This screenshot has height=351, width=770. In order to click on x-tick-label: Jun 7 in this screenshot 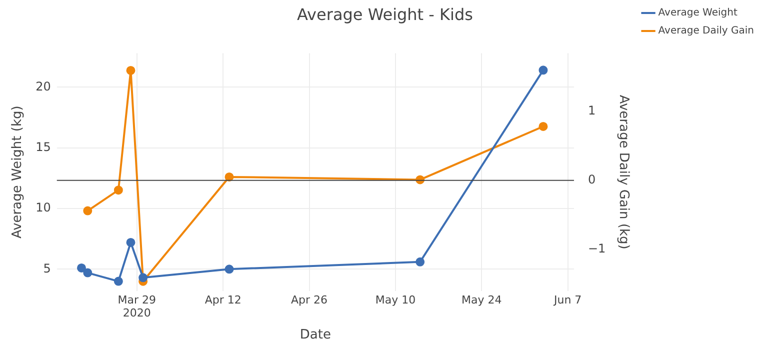, I will do `click(567, 299)`.